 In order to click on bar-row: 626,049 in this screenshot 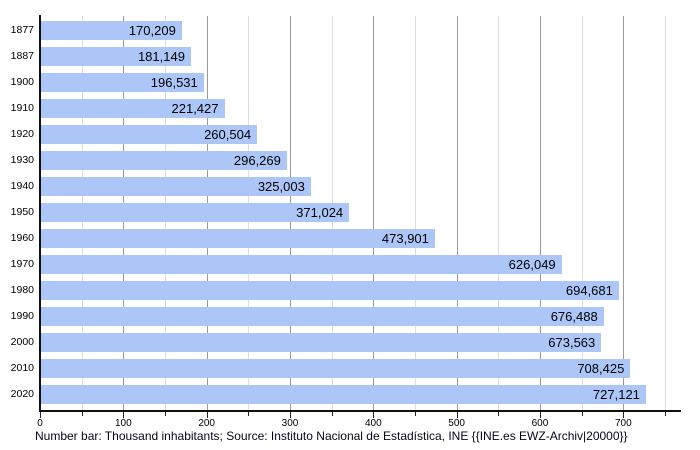, I will do `click(354, 264)`.